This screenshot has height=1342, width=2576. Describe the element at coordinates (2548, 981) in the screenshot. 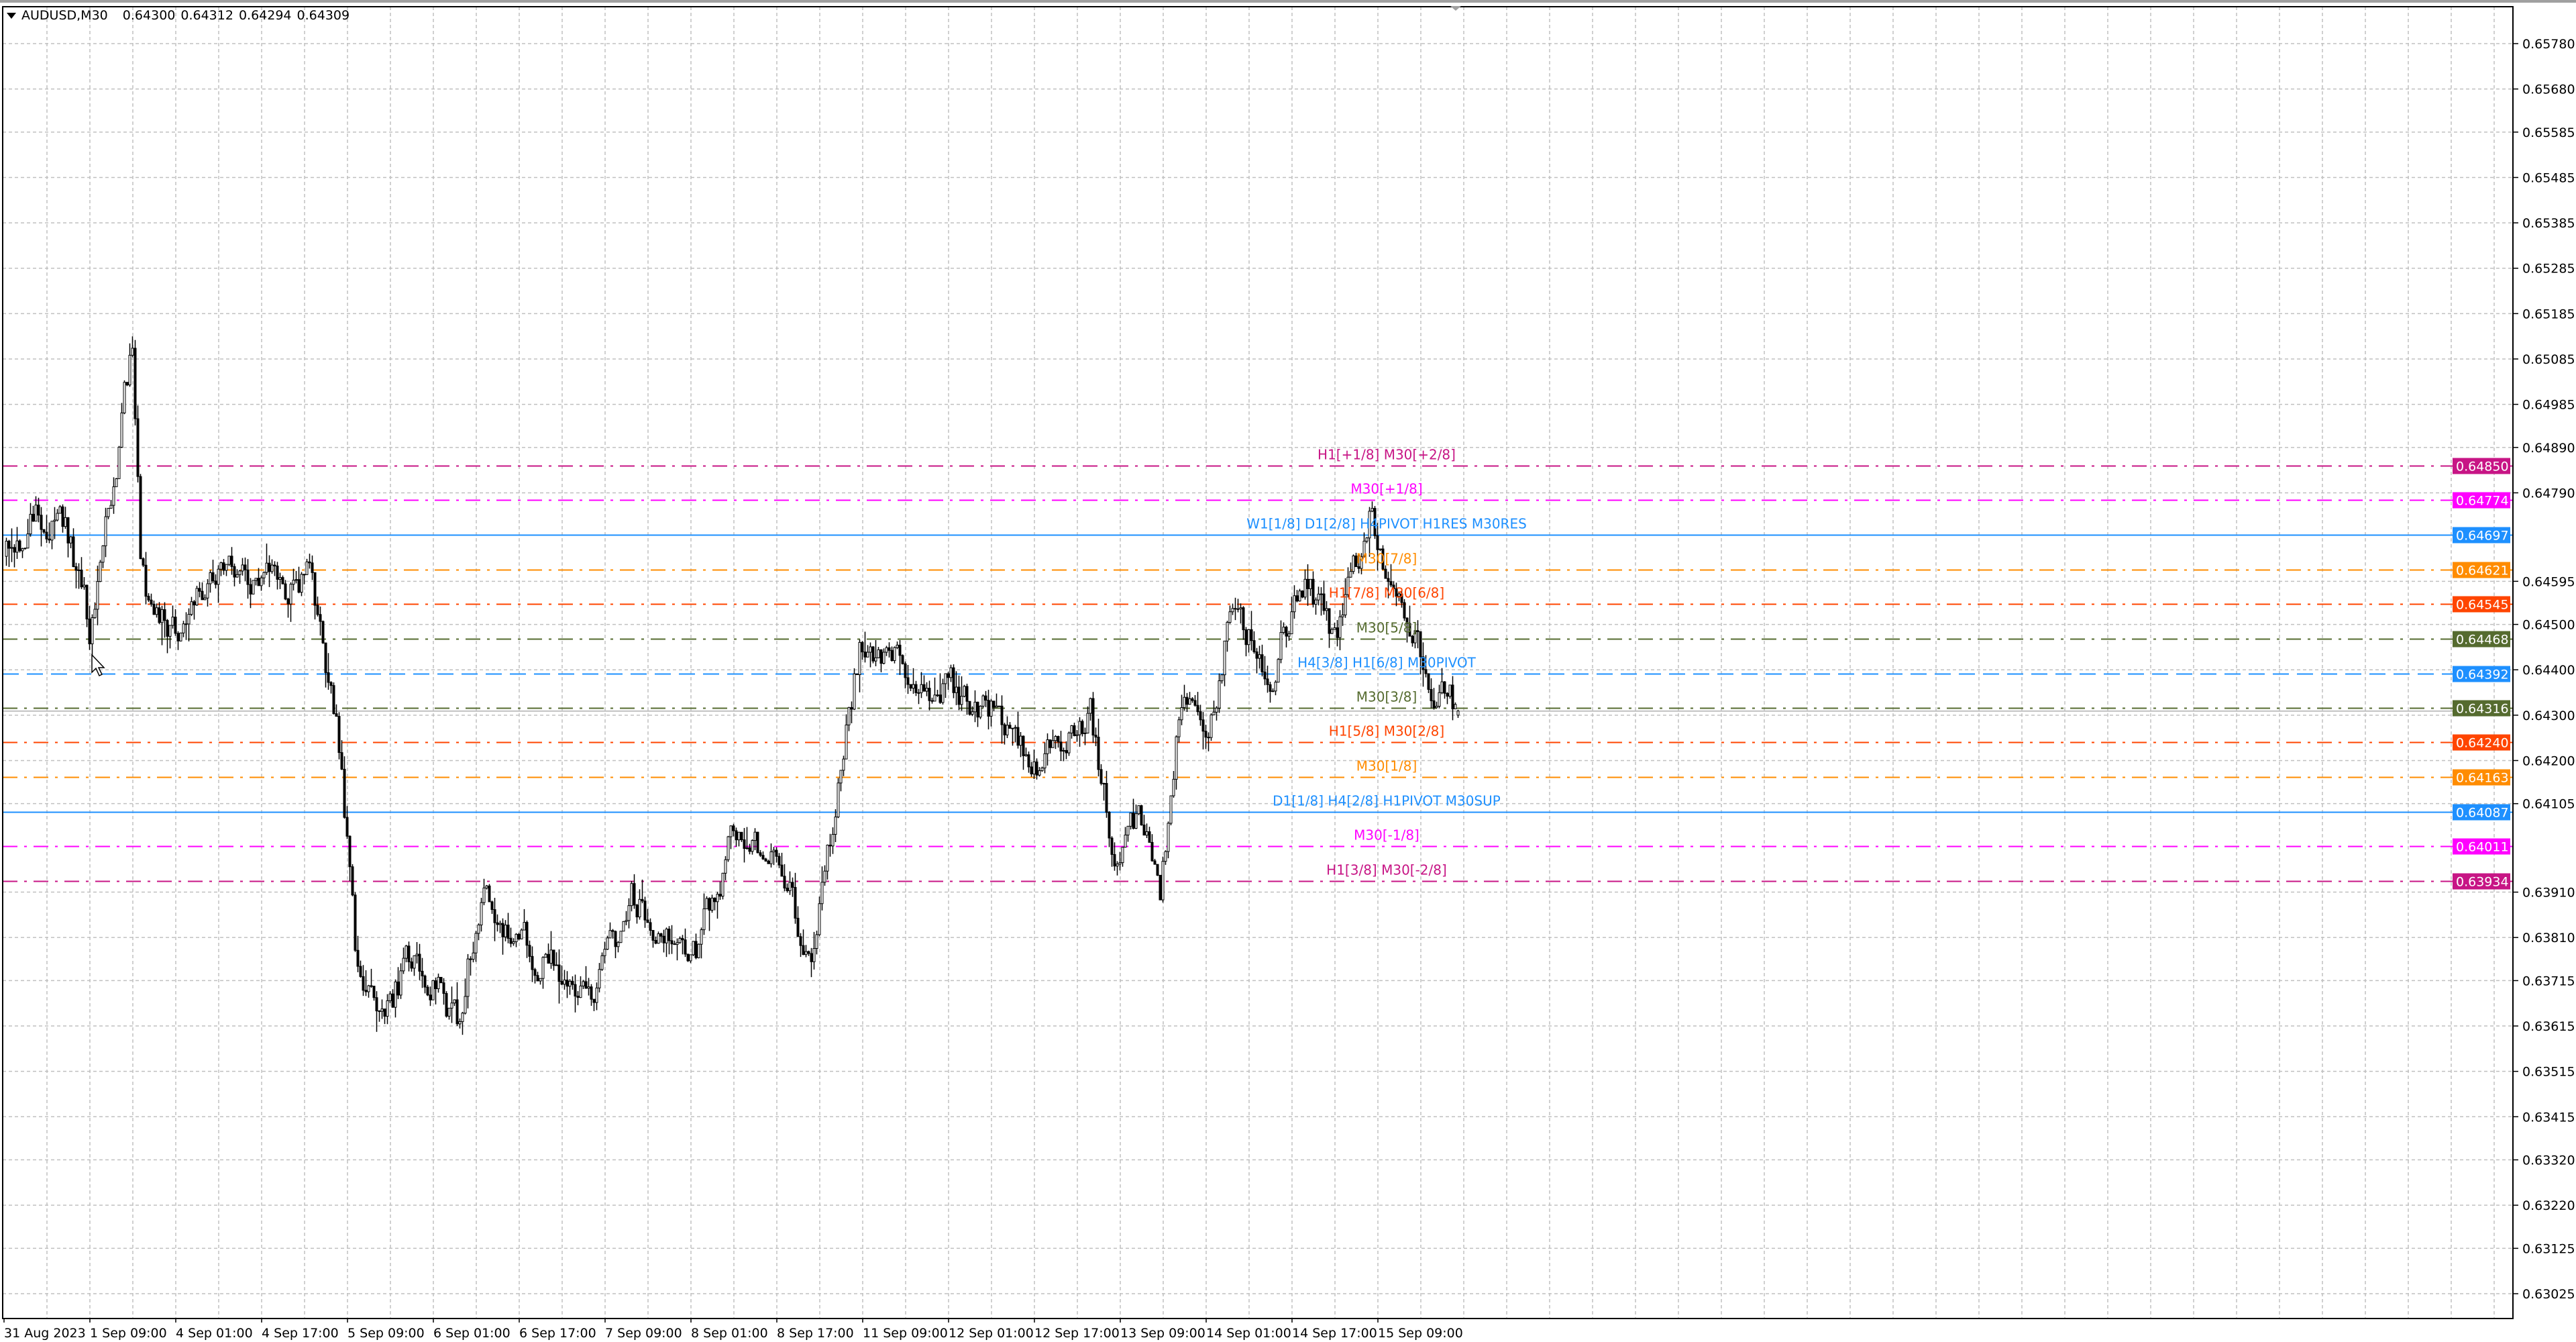

I see `price-tick-label: 0.63715` at that location.